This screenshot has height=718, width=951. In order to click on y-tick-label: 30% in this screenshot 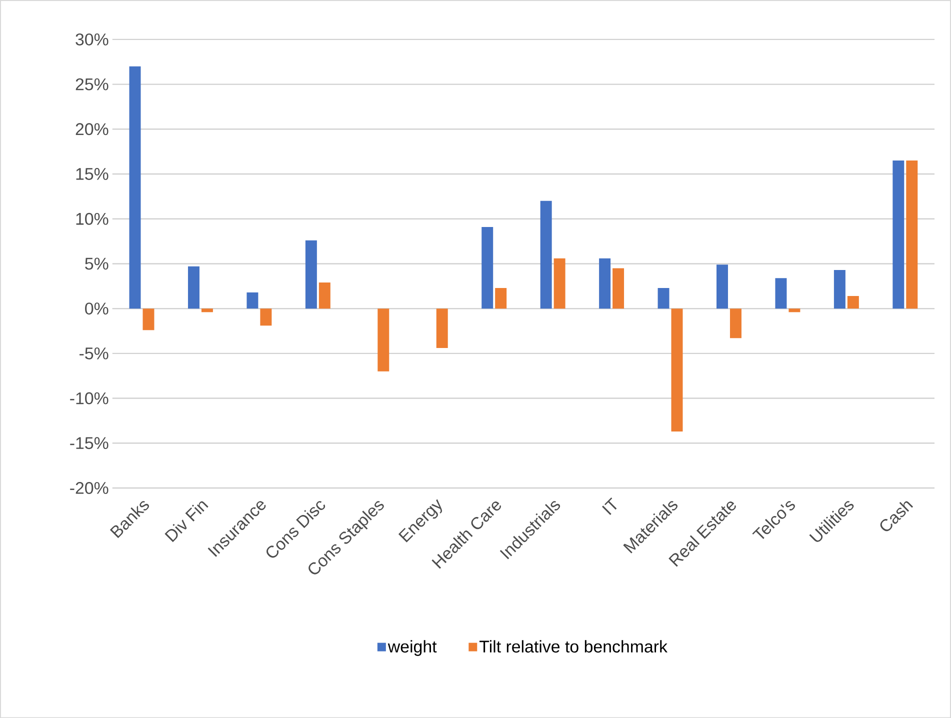, I will do `click(92, 39)`.